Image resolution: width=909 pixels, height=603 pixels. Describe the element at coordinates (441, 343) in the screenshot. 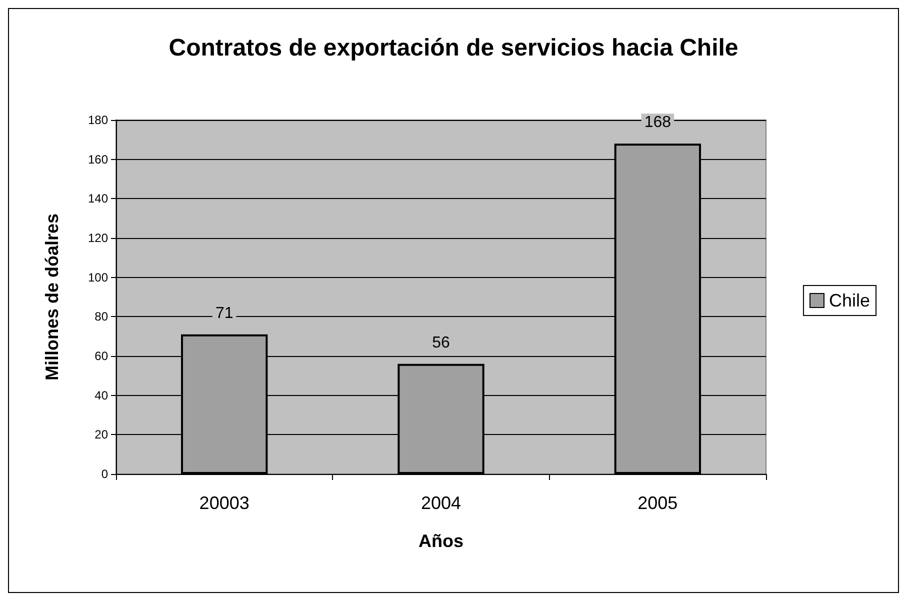

I see `data-label: 56` at that location.